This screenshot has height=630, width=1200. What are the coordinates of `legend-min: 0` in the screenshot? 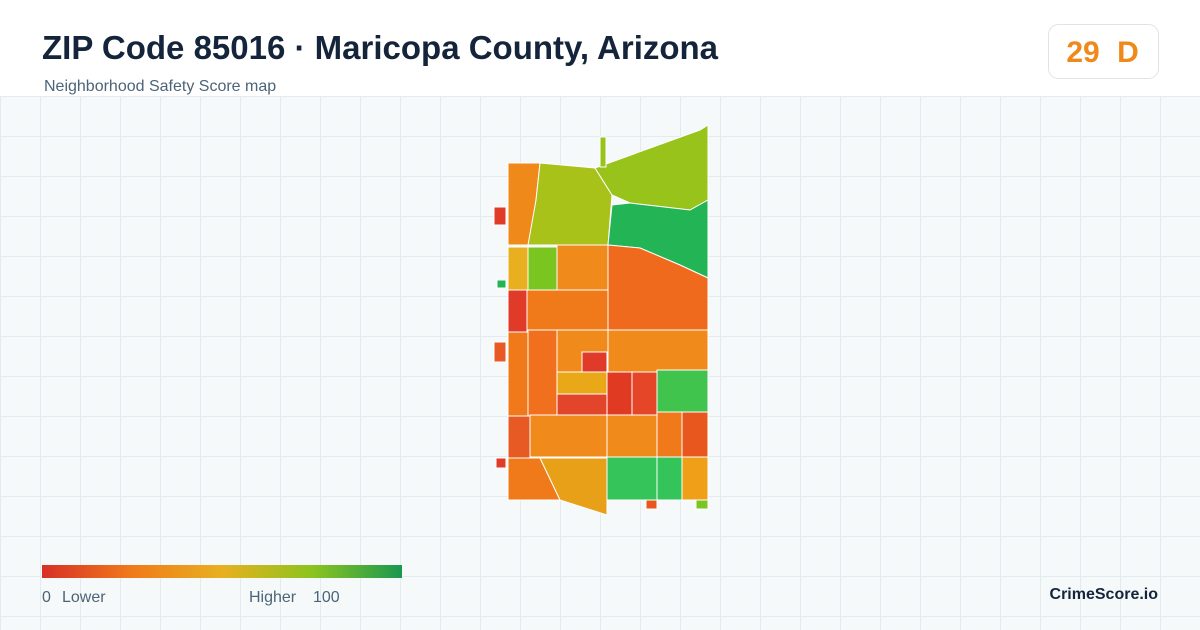 It's located at (46, 597).